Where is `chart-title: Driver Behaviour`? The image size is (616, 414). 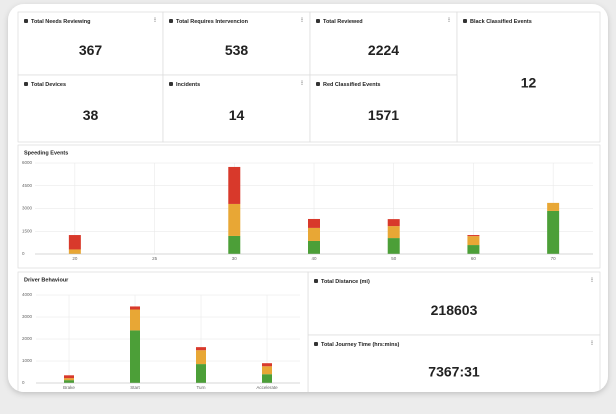
chart-title: Driver Behaviour is located at coordinates (46, 280).